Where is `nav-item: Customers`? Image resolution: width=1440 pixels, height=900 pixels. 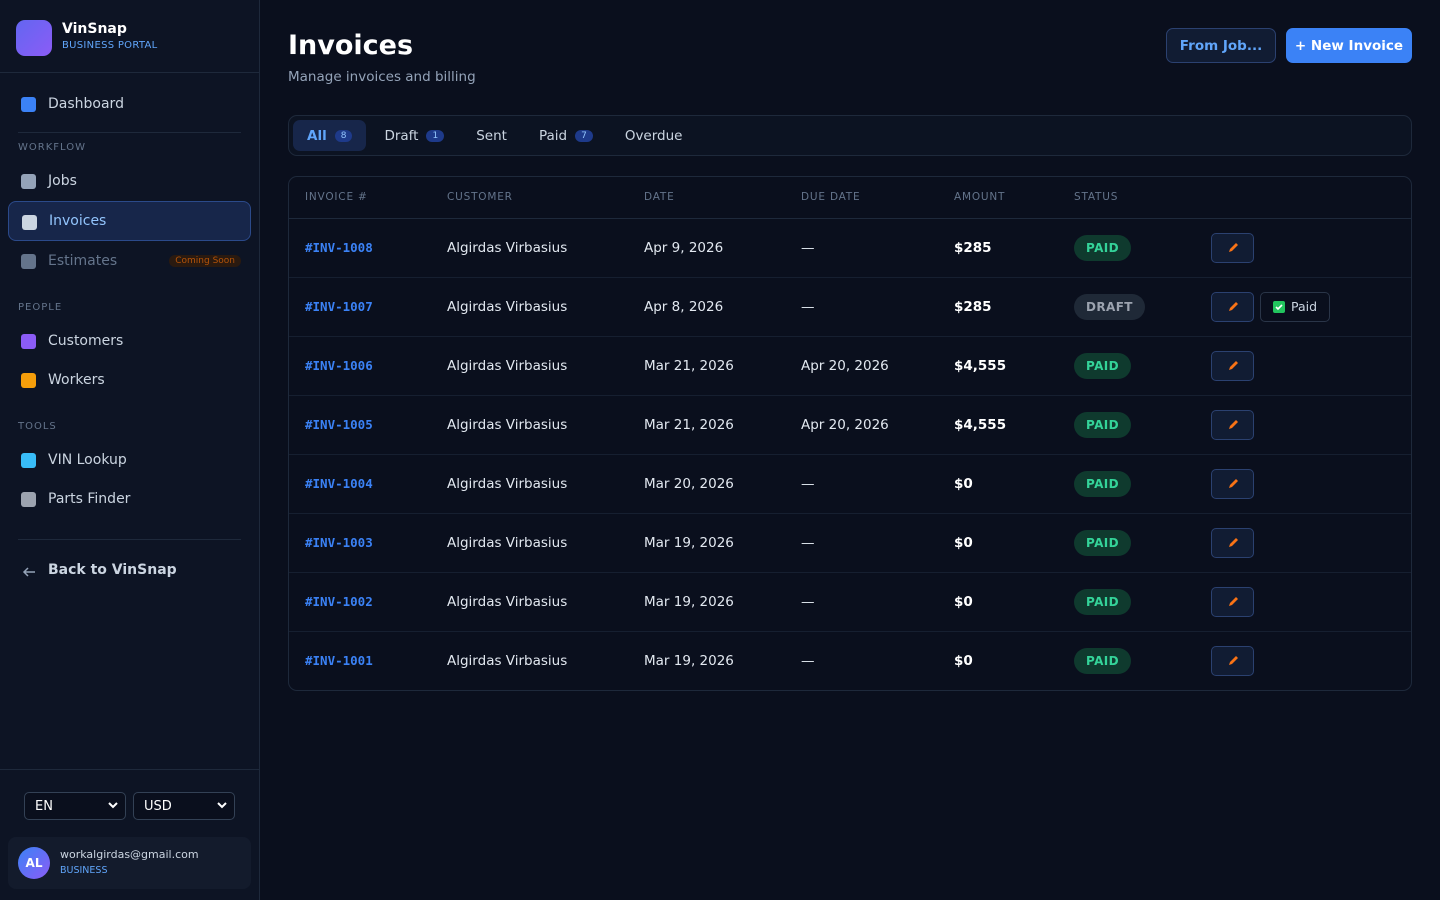
nav-item: Customers is located at coordinates (129, 341).